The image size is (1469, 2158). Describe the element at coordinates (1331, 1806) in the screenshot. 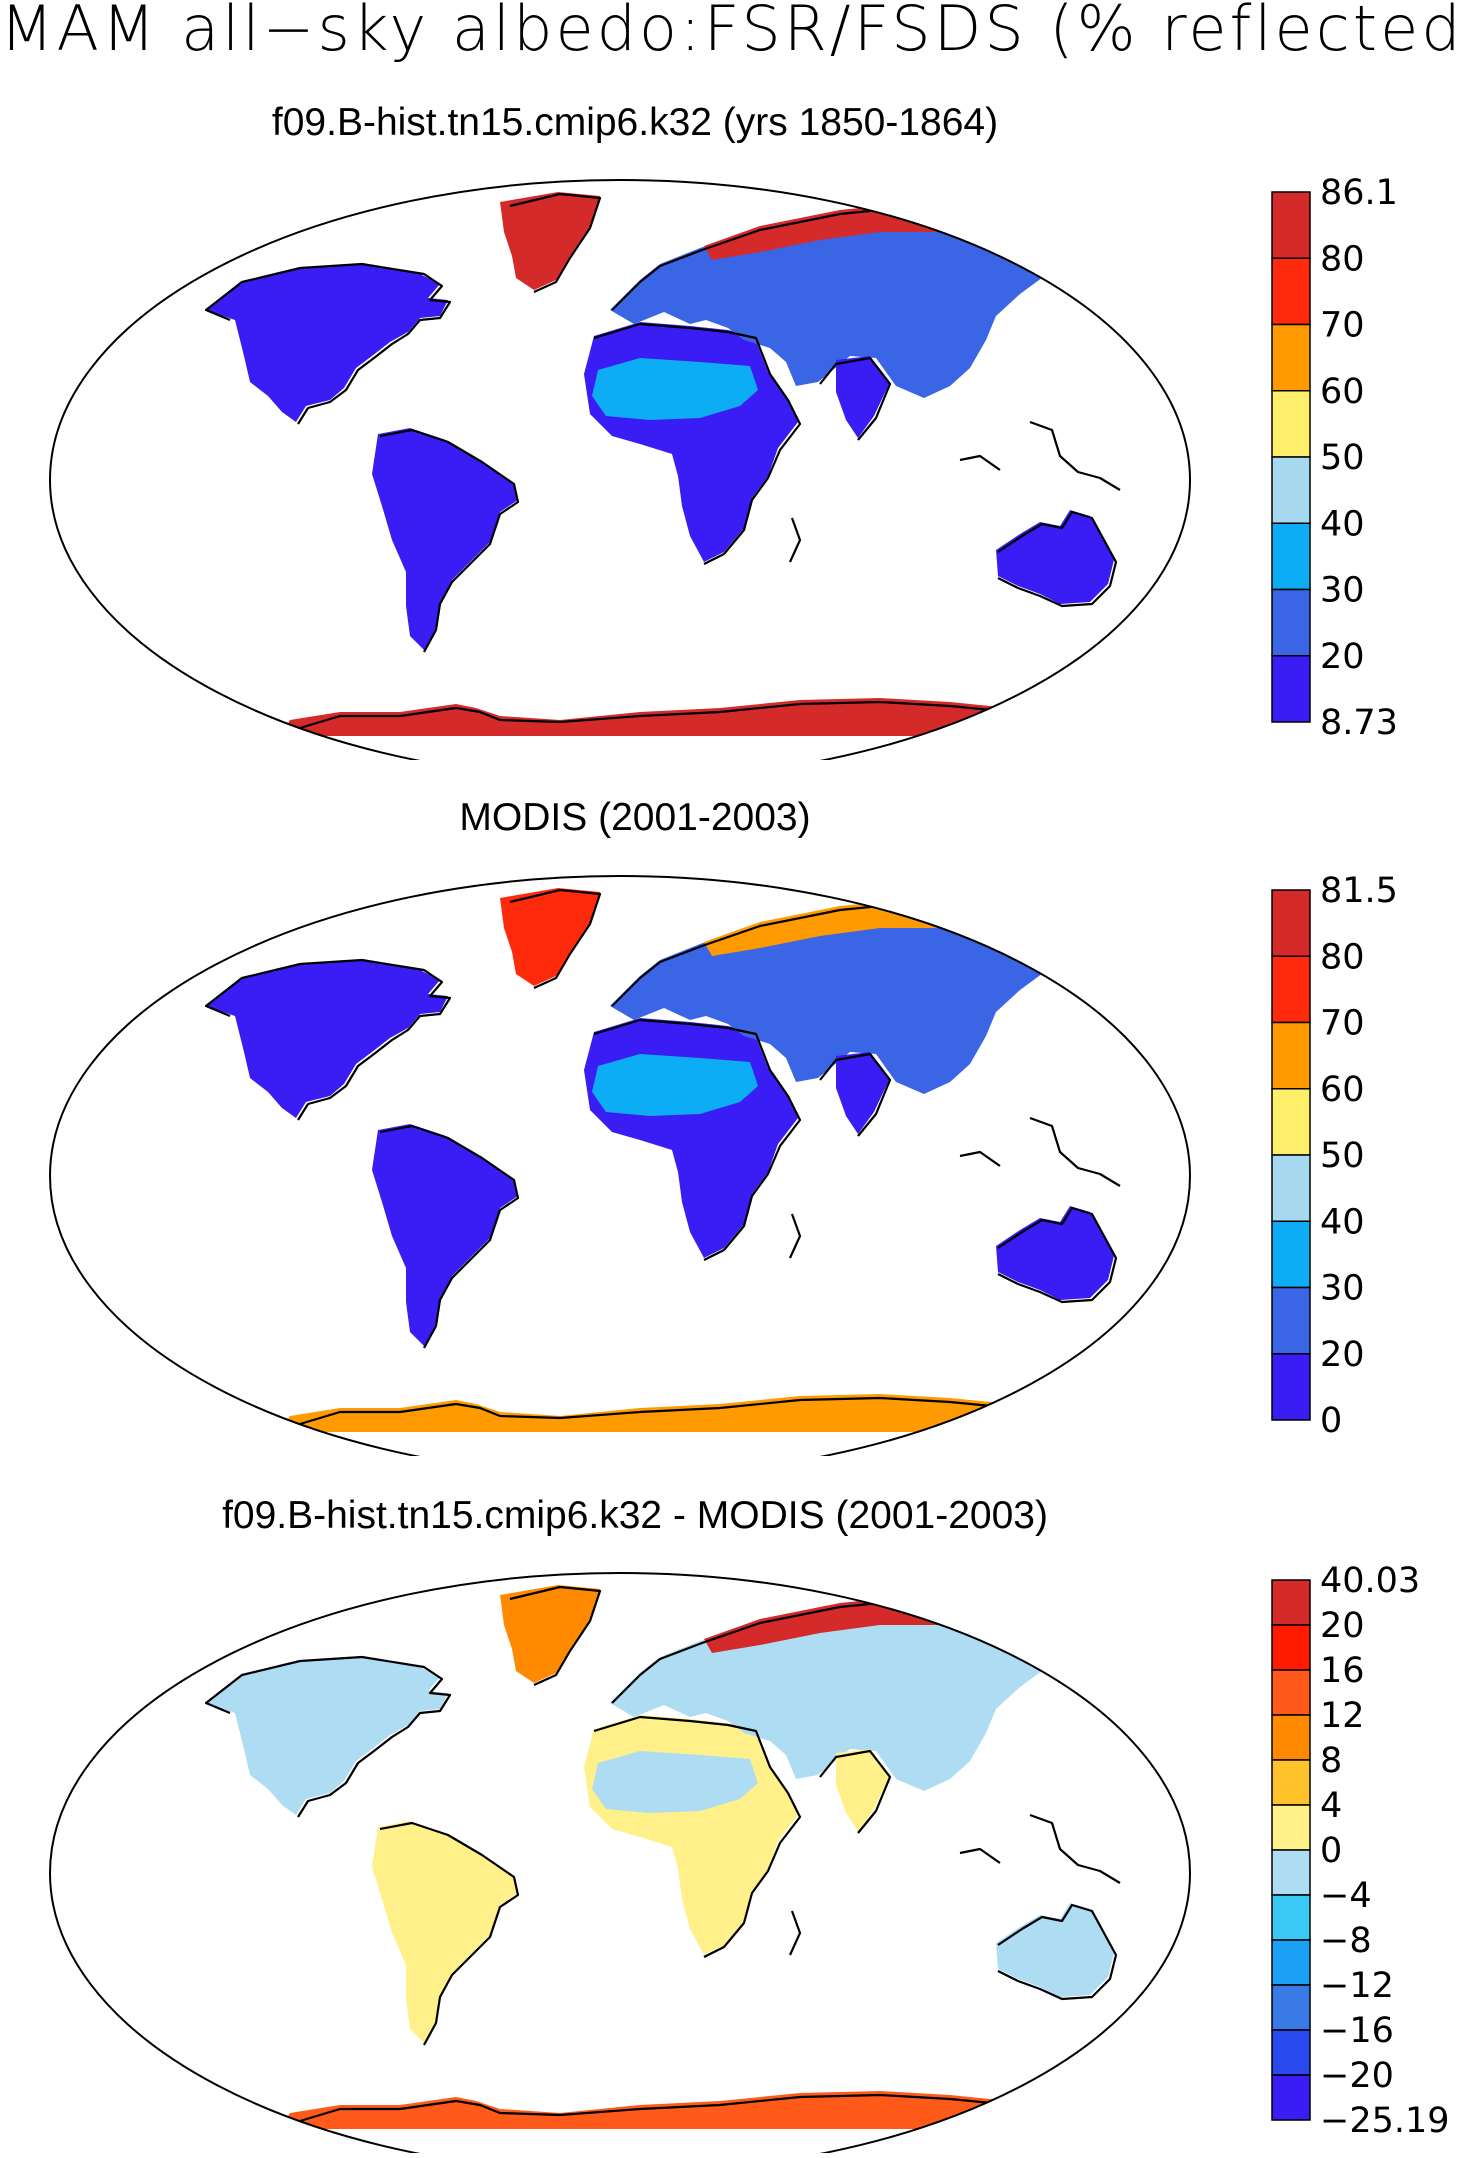

I see `colorbar-tick-label: 4` at that location.